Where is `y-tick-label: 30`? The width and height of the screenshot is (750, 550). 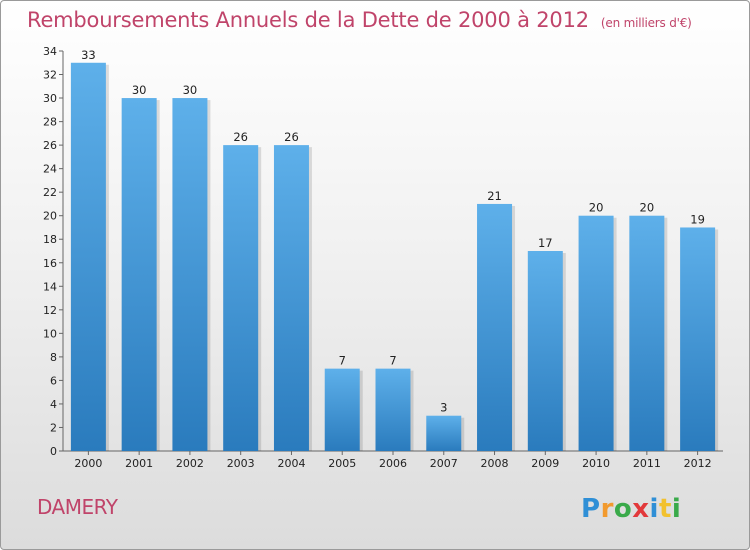 y-tick-label: 30 is located at coordinates (50, 98).